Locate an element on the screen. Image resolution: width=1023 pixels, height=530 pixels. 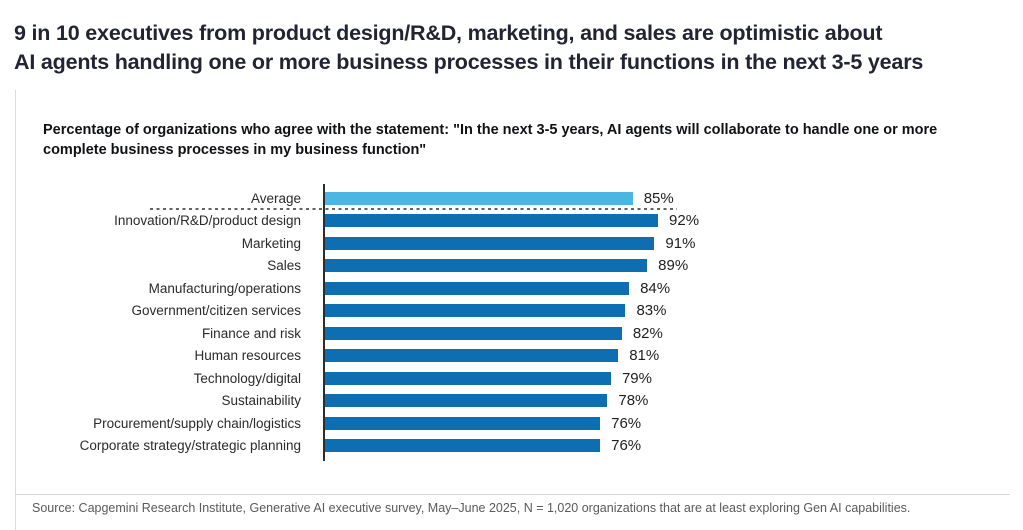
bar-label: Finance and risk is located at coordinates (251, 333).